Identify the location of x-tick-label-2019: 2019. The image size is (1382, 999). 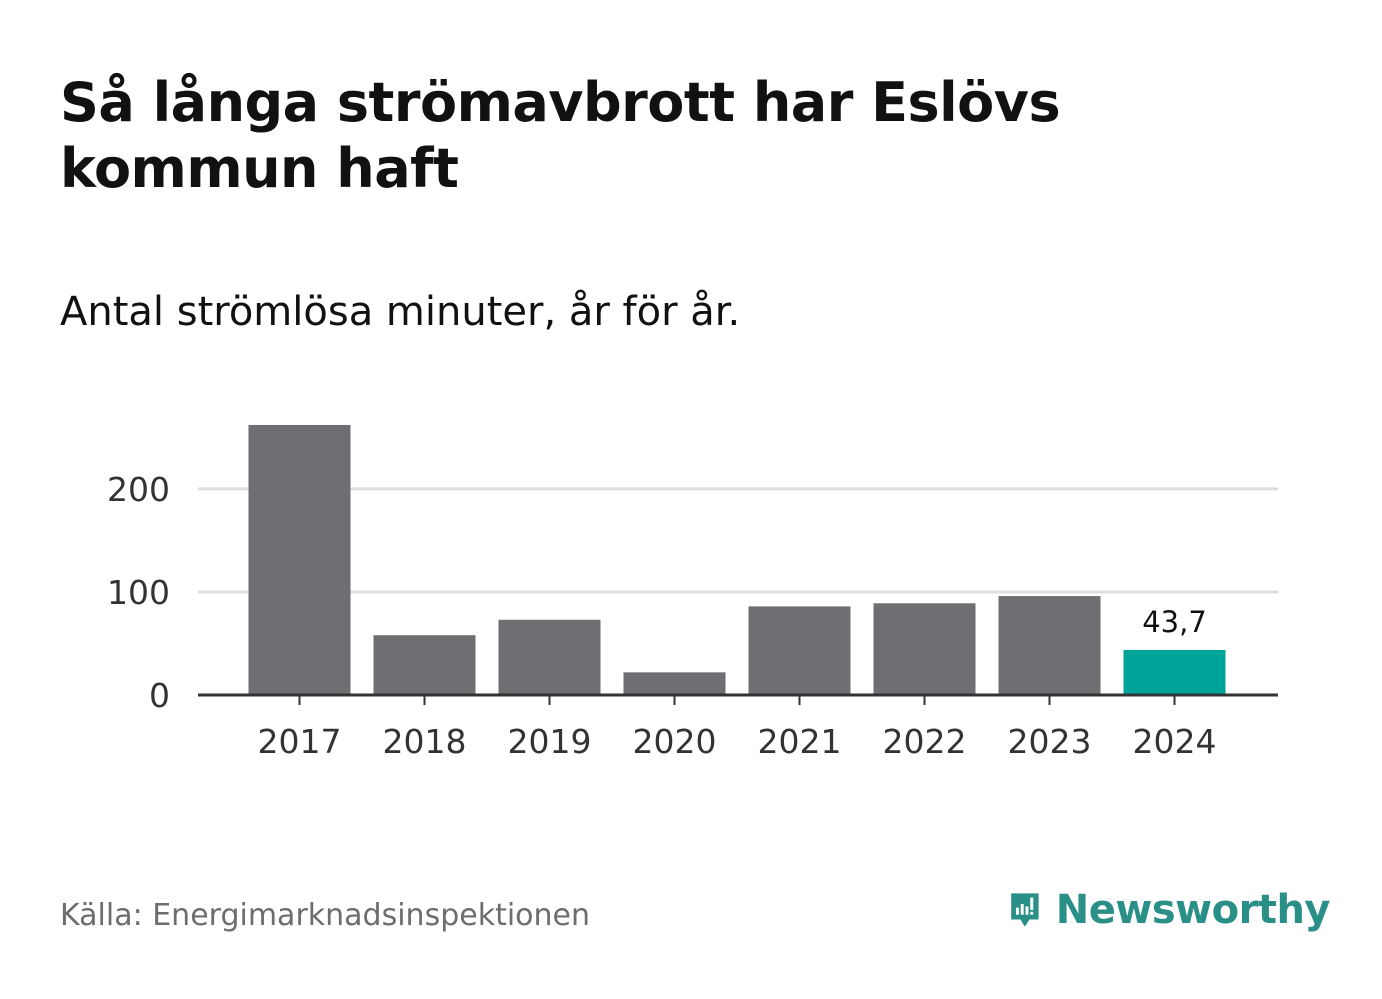
(550, 741).